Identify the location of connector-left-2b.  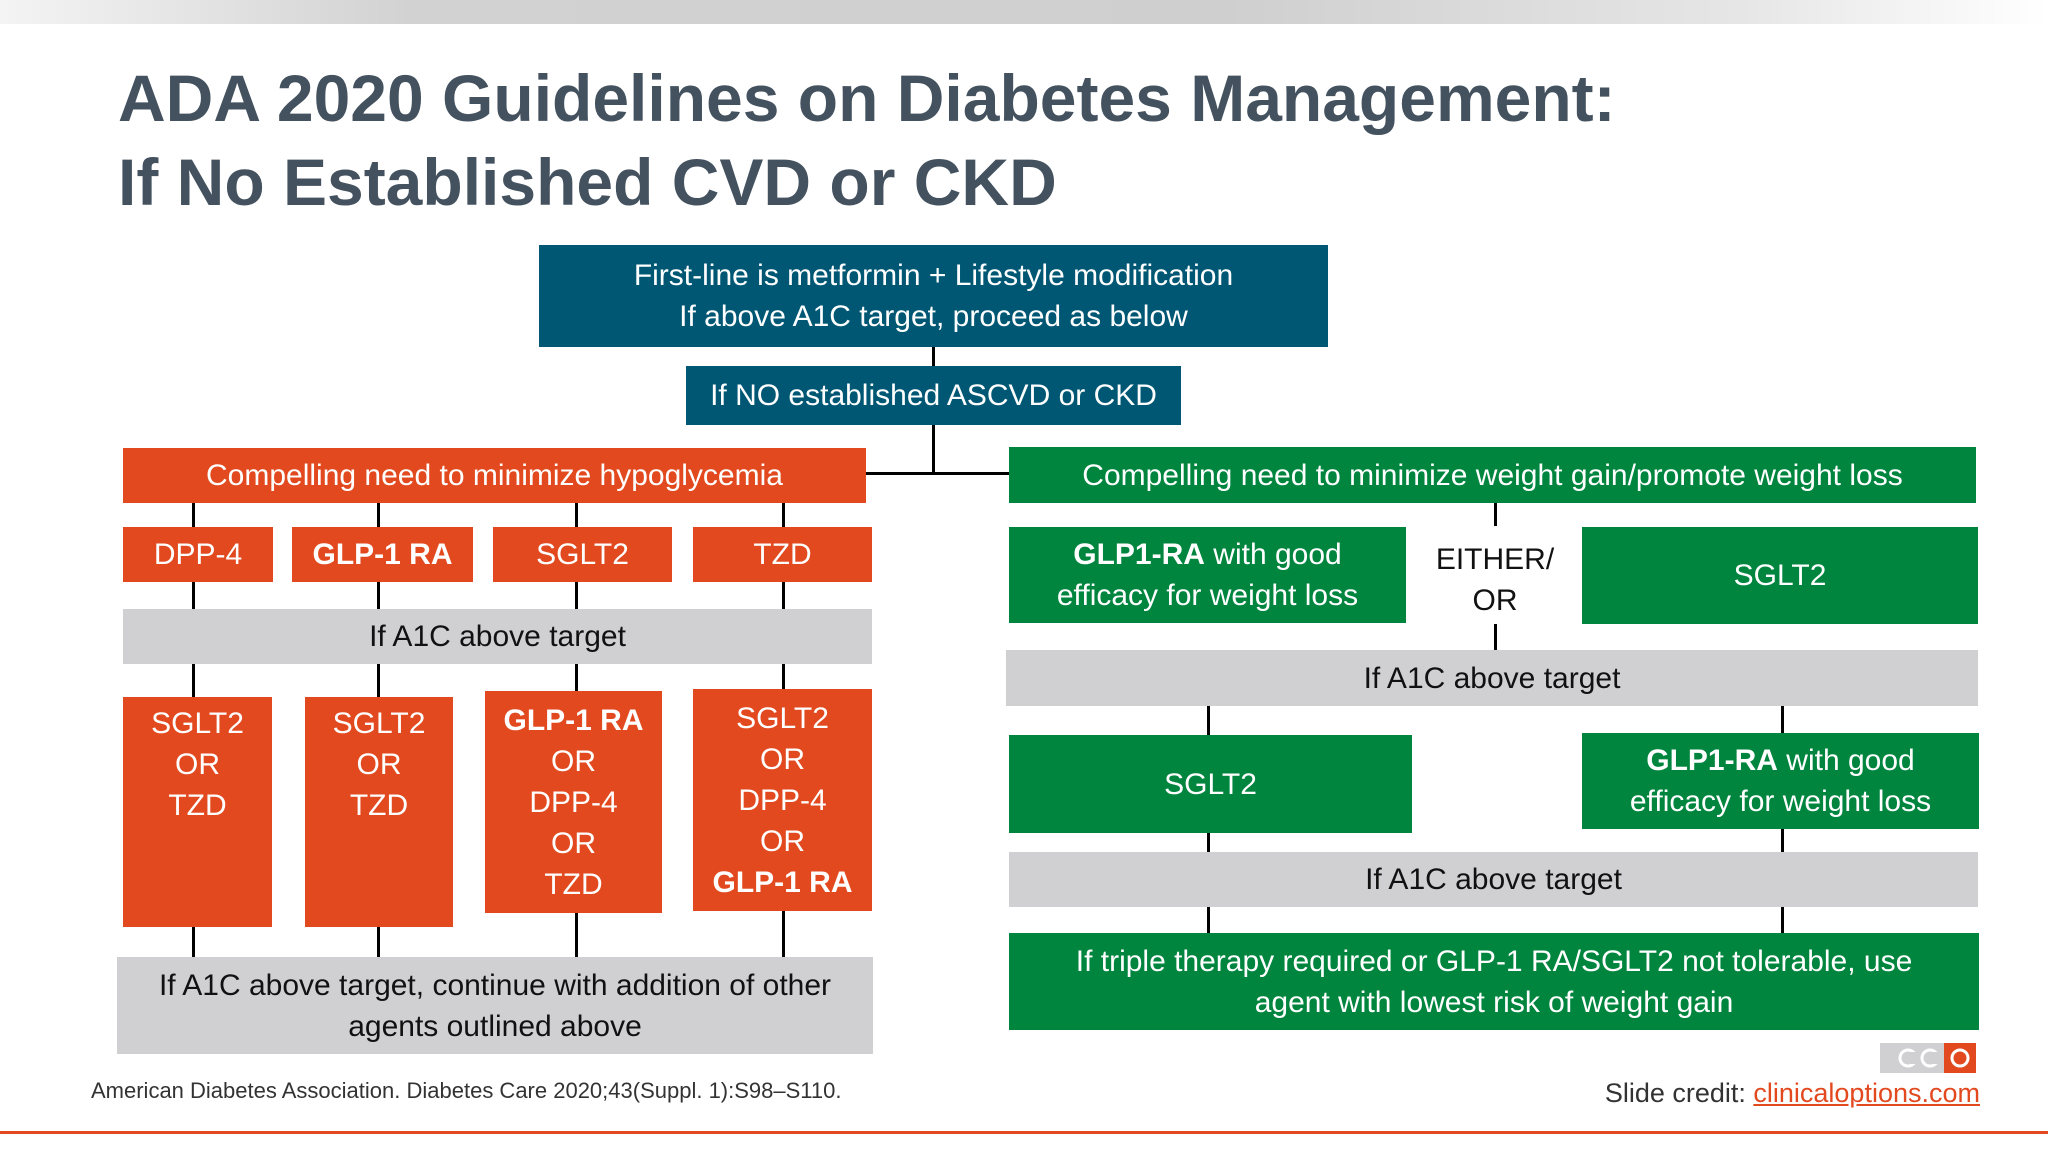
(378, 595).